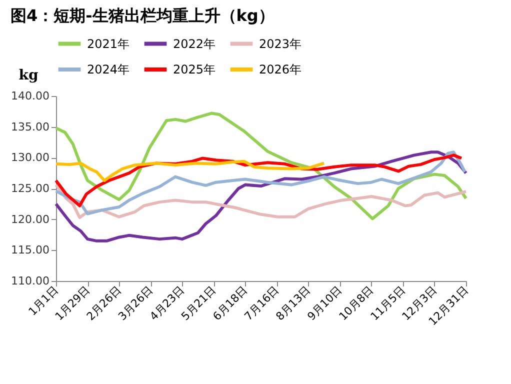  What do you see at coordinates (30, 250) in the screenshot?
I see `y-tick-label: 115.00` at bounding box center [30, 250].